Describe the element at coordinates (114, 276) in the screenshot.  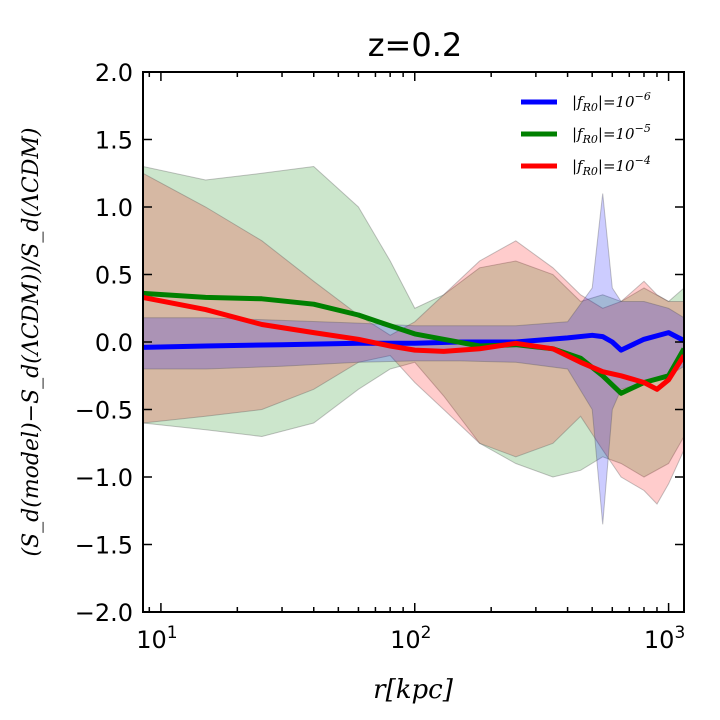
I see `y-tick-label-3: 0.5` at that location.